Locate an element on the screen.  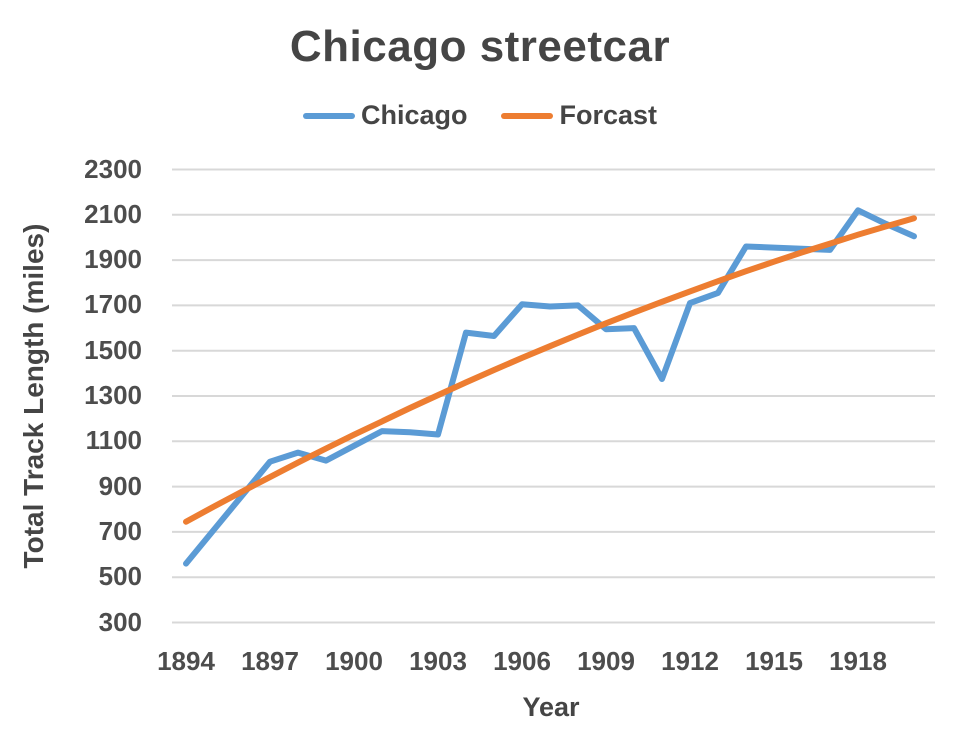
chart-title: Chicago streetcar is located at coordinates (480, 46).